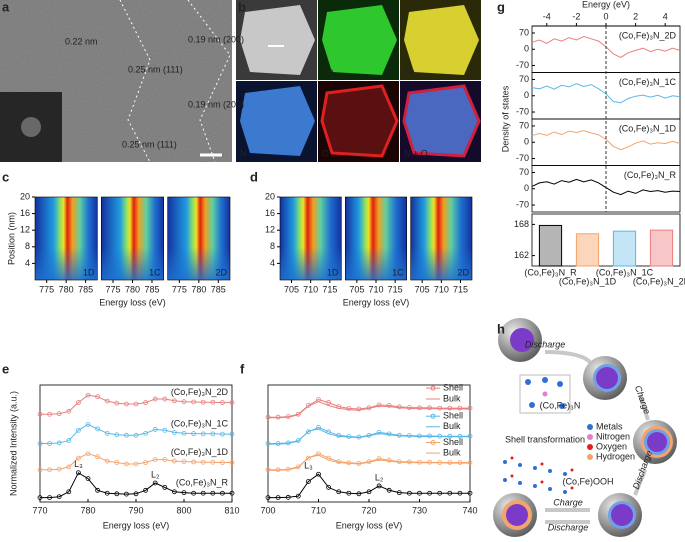  I want to click on x-tick-label: (Co,Fe)₃N_R, so click(550, 272).